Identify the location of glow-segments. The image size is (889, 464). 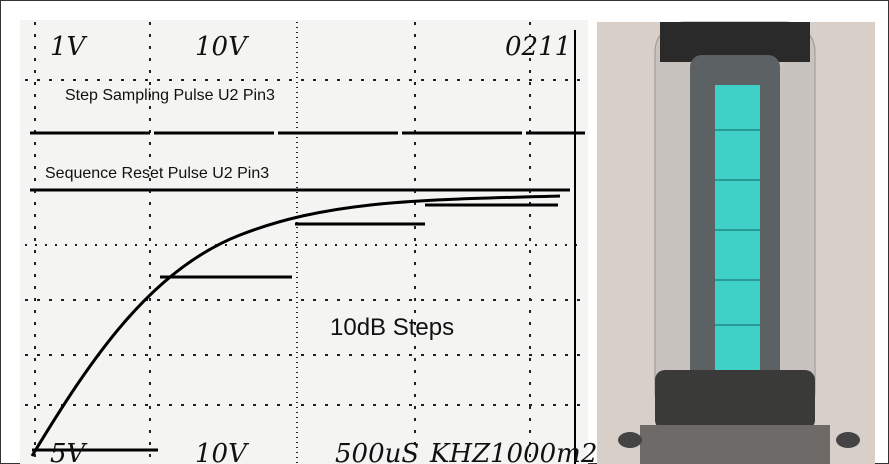
(737, 227).